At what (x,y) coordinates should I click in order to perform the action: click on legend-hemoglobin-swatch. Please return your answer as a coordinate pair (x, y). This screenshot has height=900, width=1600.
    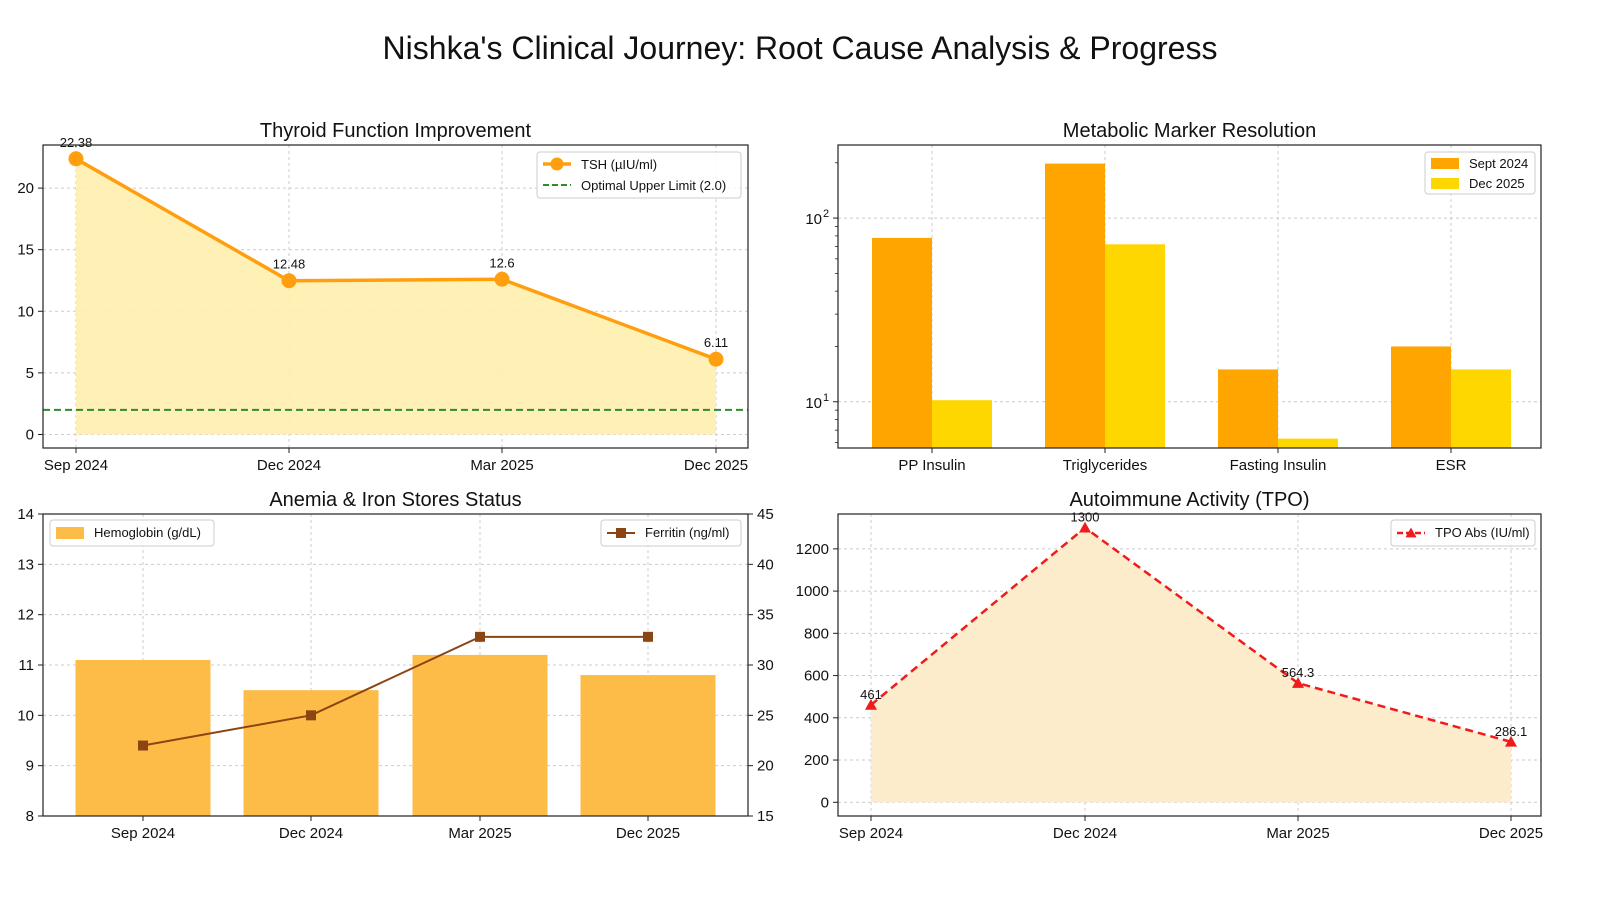
    Looking at the image, I should click on (70, 533).